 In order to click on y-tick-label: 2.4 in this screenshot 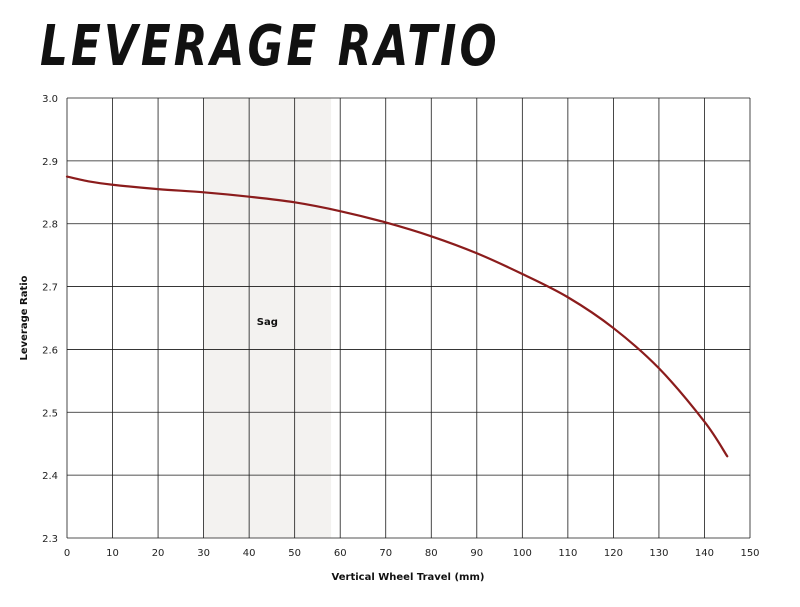, I will do `click(50, 476)`.